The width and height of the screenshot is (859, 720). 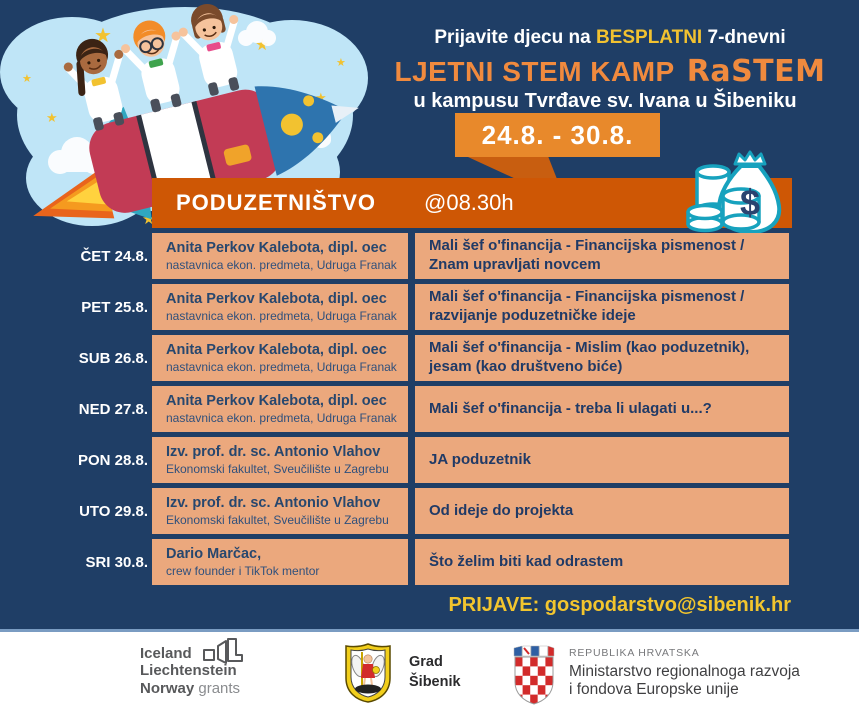 I want to click on sibenik-coat-of-arms-icon, so click(x=368, y=673).